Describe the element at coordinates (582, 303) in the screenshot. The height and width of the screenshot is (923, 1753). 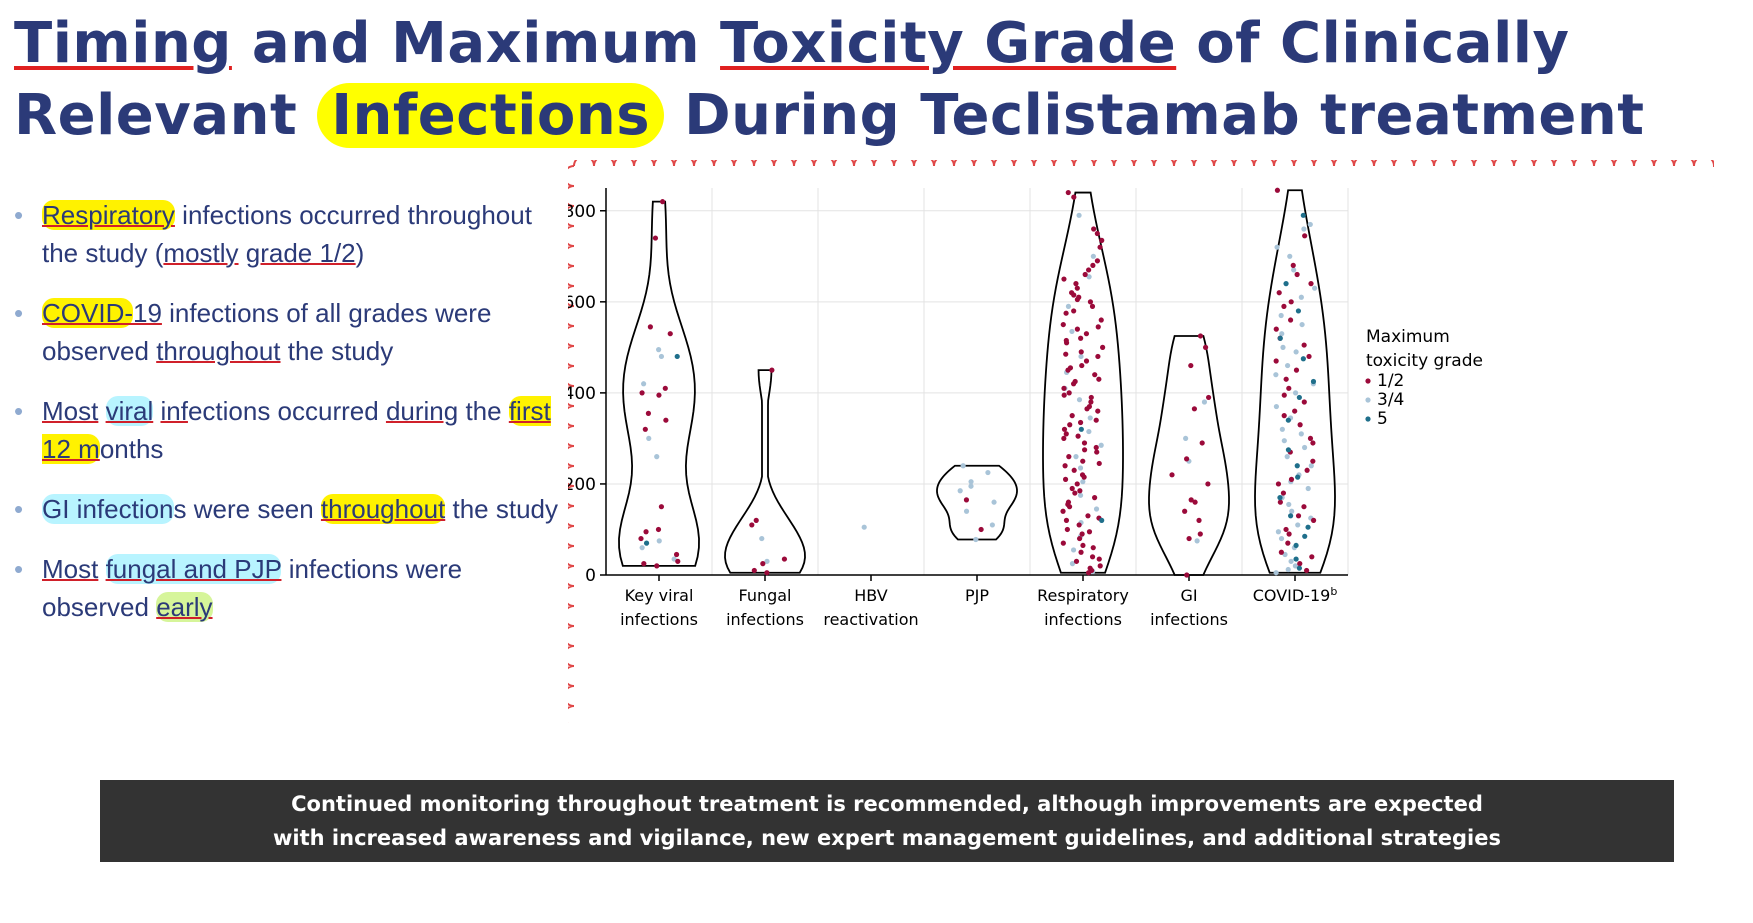
I see `y-tick-label: 600` at that location.